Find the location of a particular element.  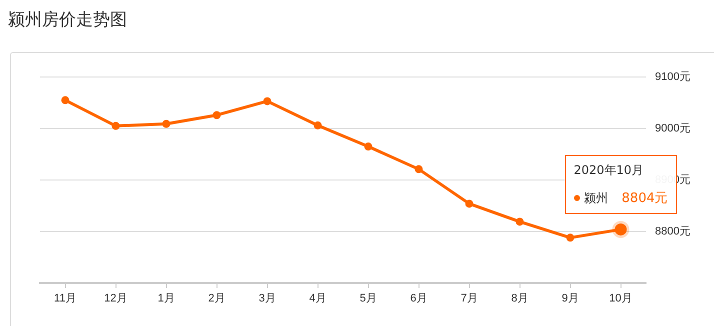

x-tick-label: 5月 is located at coordinates (368, 298).